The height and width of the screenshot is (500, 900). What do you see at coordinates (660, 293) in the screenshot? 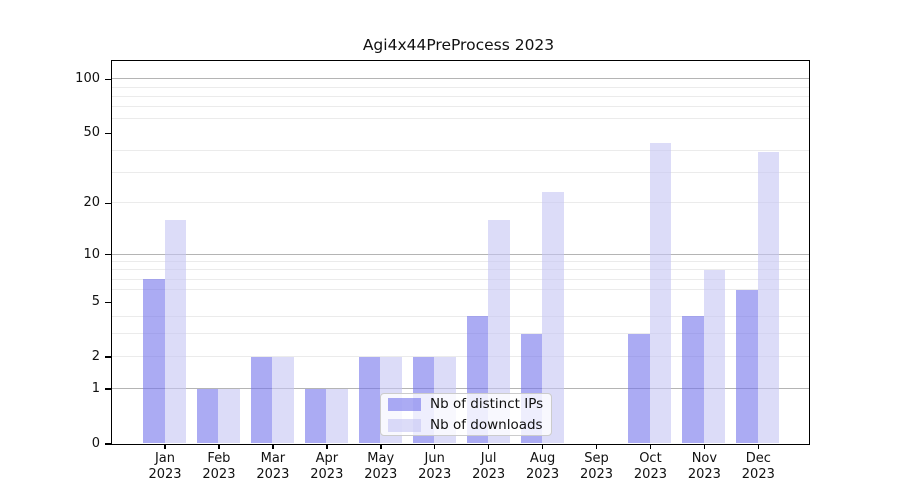
I see `bar-downloads-oct` at bounding box center [660, 293].